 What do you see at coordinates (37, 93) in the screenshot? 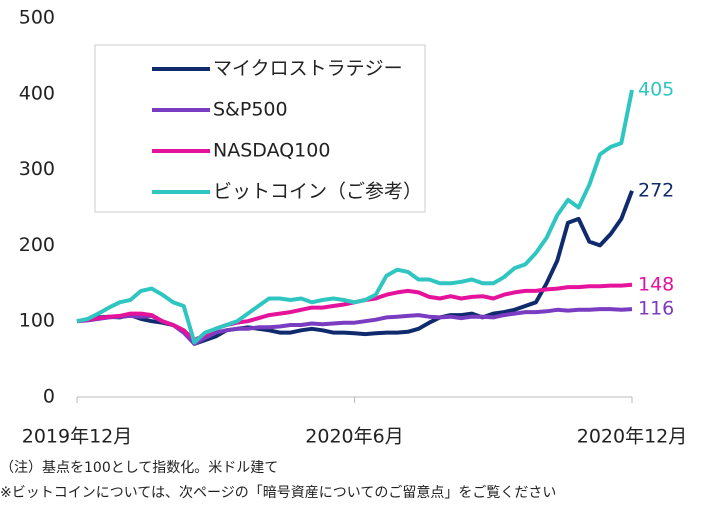
I see `y-tick-label: 400` at bounding box center [37, 93].